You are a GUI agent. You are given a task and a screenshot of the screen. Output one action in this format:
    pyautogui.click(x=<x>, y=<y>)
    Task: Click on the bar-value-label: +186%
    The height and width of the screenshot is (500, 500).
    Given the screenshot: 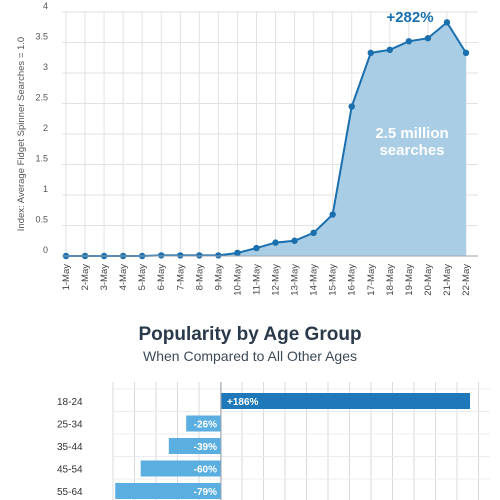 What is the action you would take?
    pyautogui.click(x=243, y=402)
    